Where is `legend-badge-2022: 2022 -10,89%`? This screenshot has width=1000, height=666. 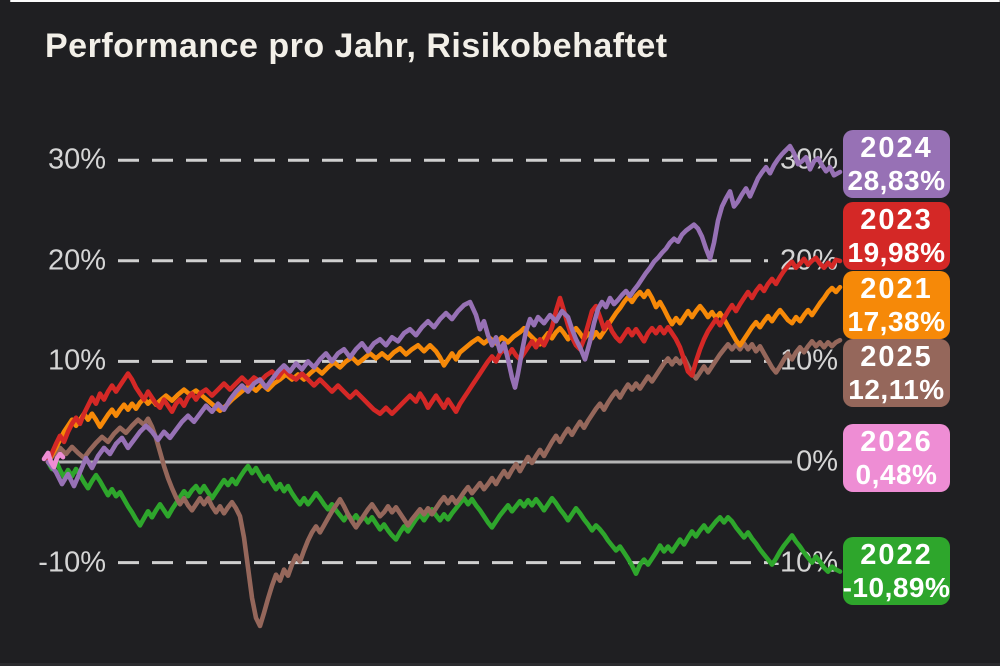 legend-badge-2022: 2022 -10,89% is located at coordinates (896, 571).